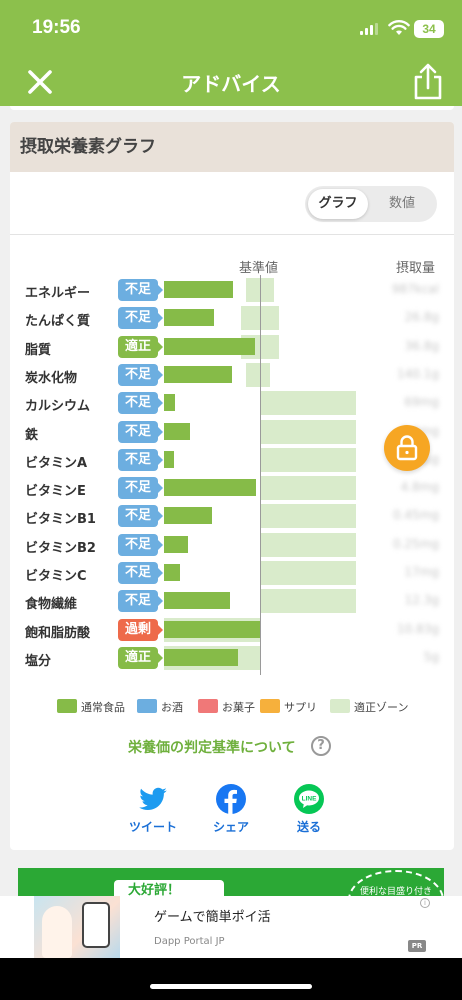 This screenshot has height=1000, width=462. What do you see at coordinates (60, 520) in the screenshot?
I see `nutrient-name: ビタミンB1` at bounding box center [60, 520].